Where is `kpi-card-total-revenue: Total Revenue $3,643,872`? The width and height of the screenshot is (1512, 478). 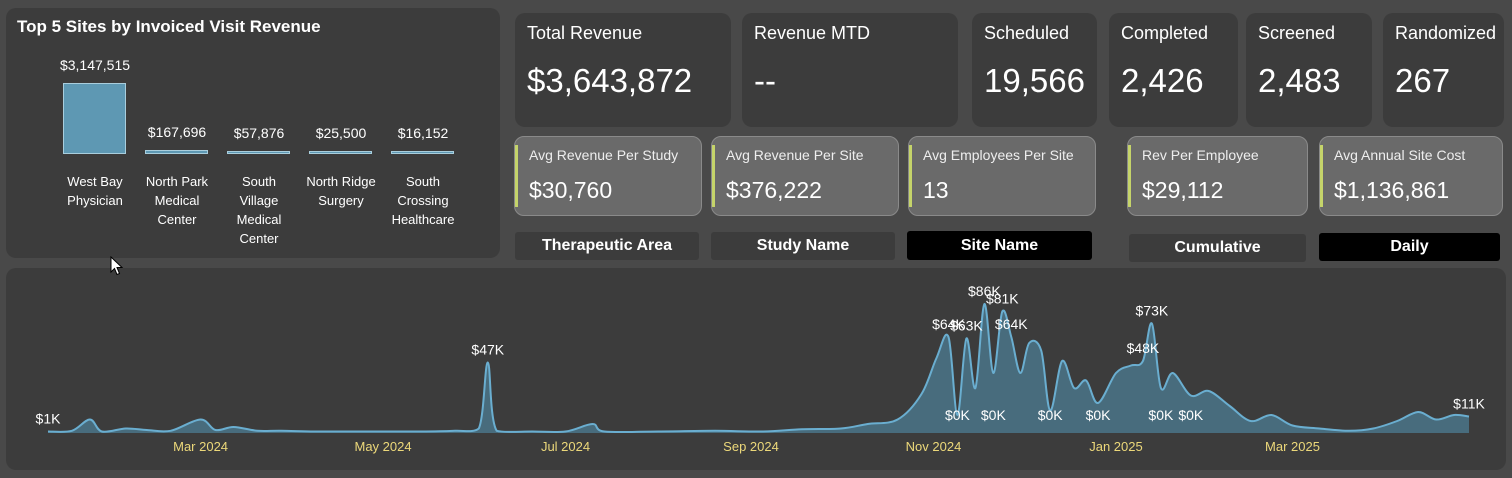
kpi-card-total-revenue: Total Revenue $3,643,872 is located at coordinates (623, 70).